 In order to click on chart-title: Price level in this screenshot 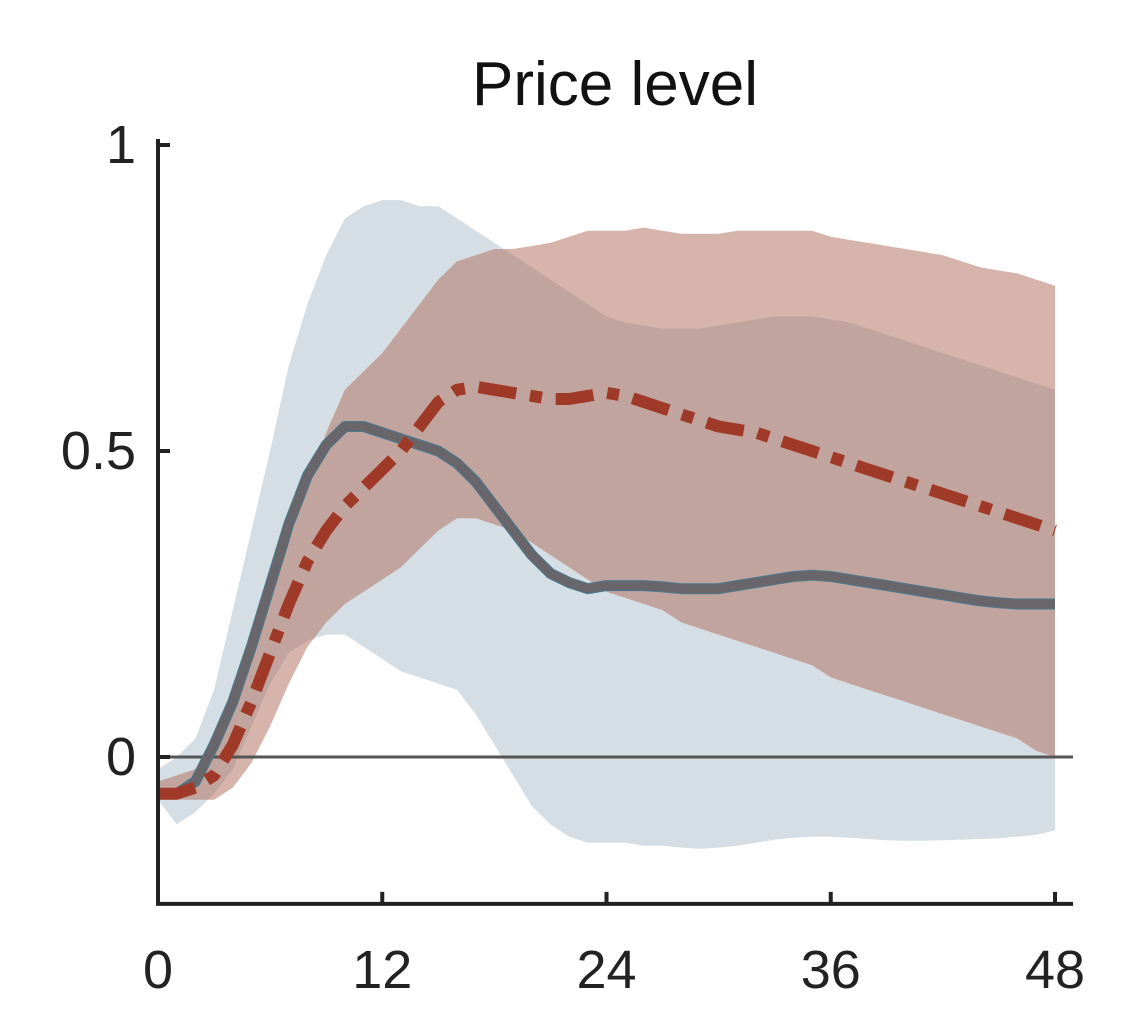, I will do `click(615, 84)`.